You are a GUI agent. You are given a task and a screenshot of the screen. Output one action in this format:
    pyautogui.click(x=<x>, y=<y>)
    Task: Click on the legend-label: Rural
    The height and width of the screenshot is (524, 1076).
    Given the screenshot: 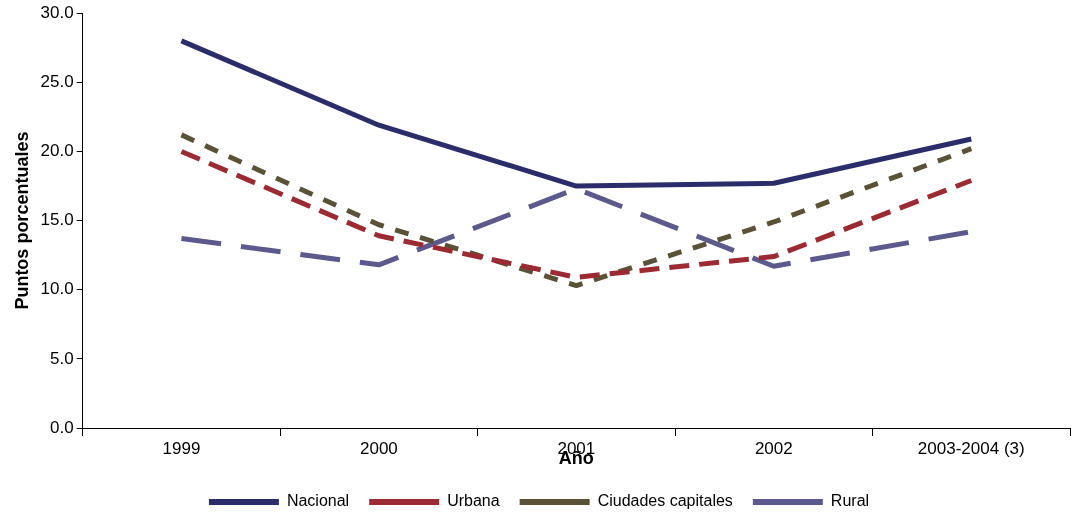 What is the action you would take?
    pyautogui.click(x=850, y=501)
    